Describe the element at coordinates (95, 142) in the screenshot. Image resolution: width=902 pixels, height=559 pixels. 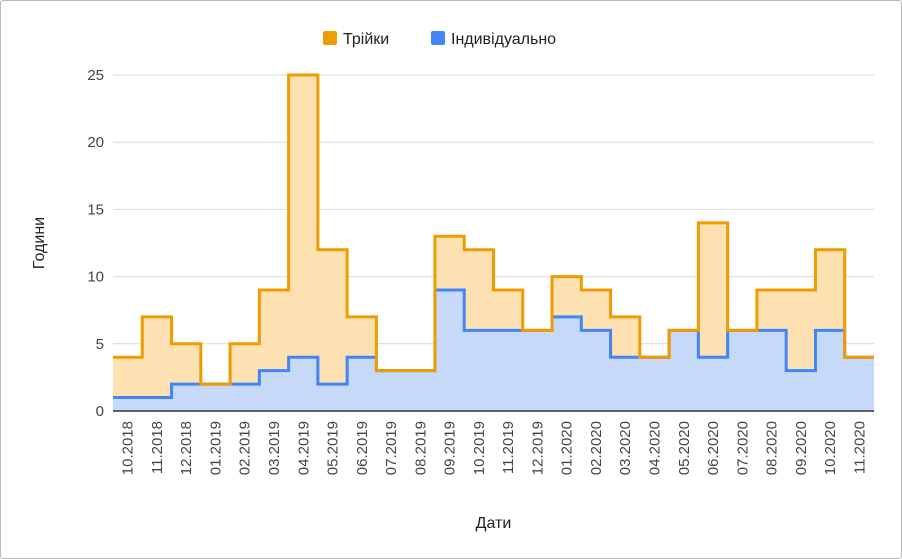
I see `y-tick-label: 20` at that location.